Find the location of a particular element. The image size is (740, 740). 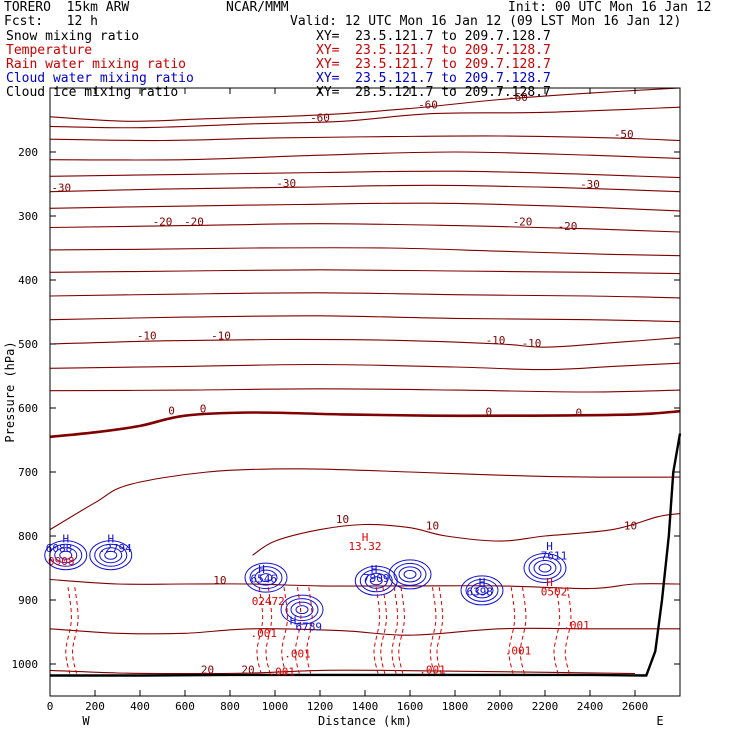

contour-label-47: .001 is located at coordinates (282, 672).